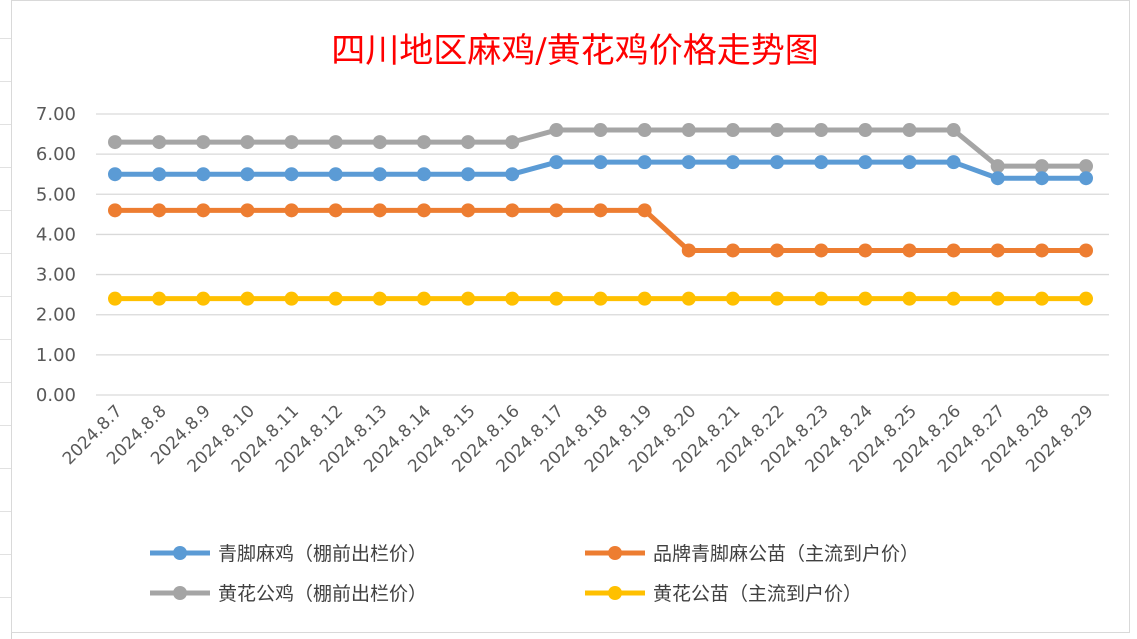 The image size is (1137, 639). What do you see at coordinates (752, 554) in the screenshot?
I see `legend-item: 品牌青脚麻公苗（主流到户价）` at bounding box center [752, 554].